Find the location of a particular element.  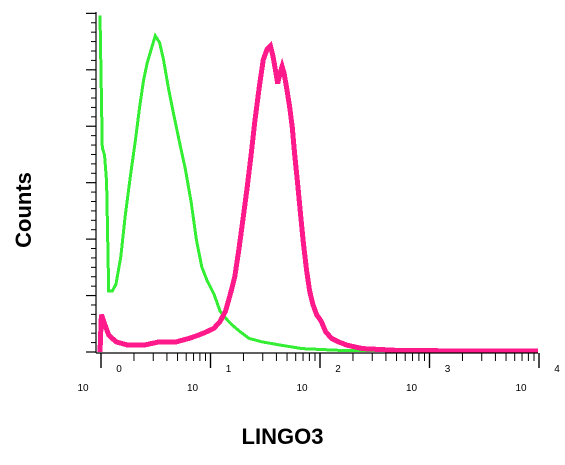

x-tick-label-exponent: 2 is located at coordinates (338, 369).